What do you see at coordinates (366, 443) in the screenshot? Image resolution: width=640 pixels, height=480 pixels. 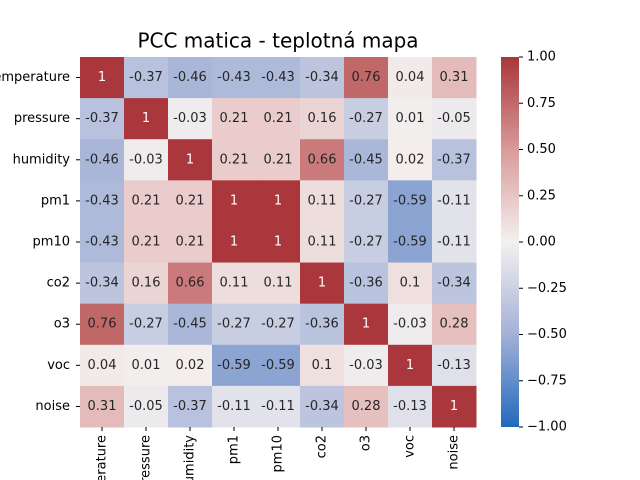 I see `x-tick-label: o3` at bounding box center [366, 443].